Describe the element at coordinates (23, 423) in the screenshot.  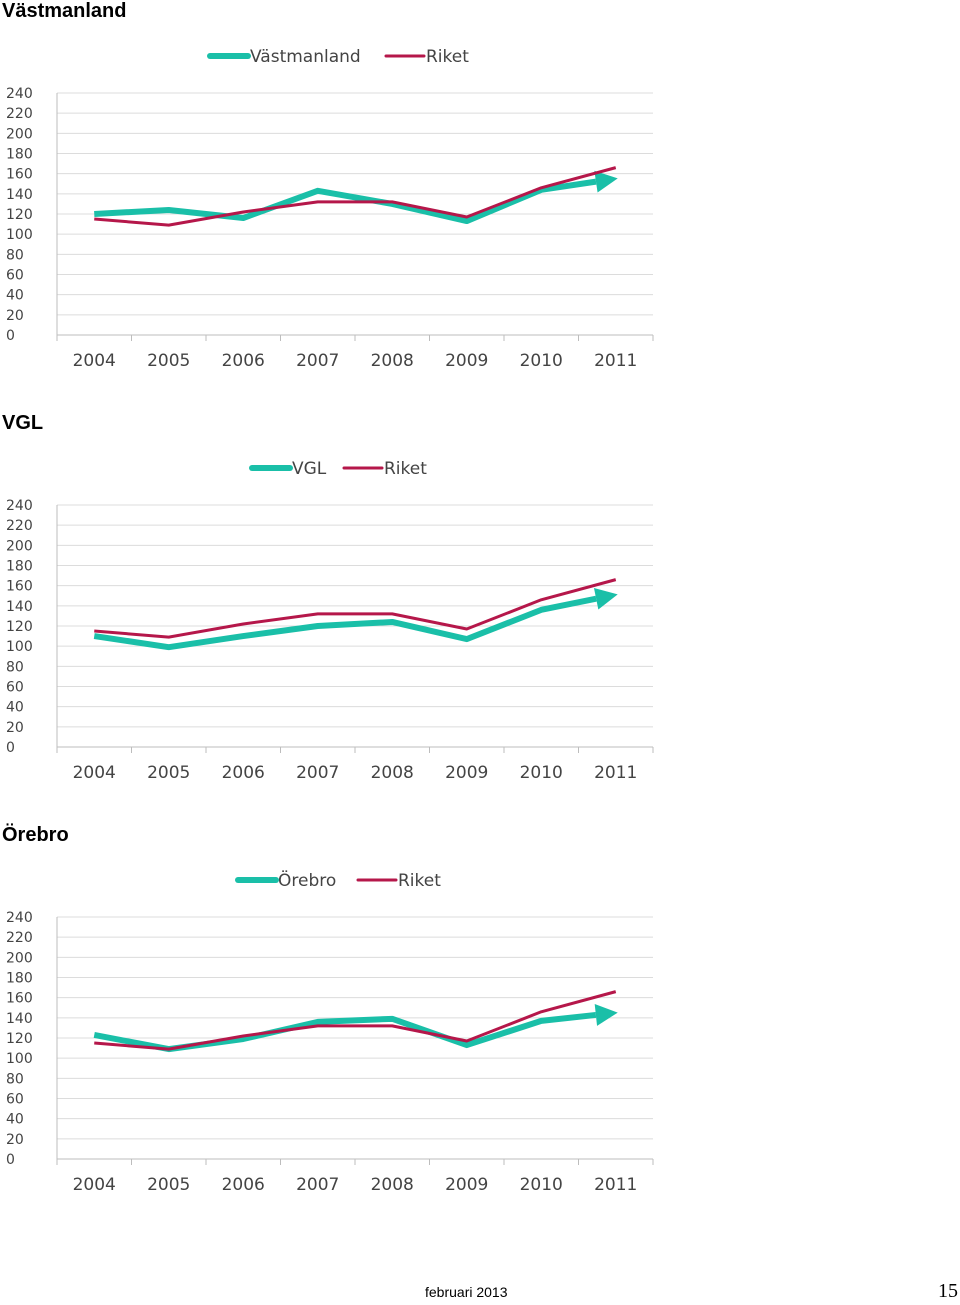
I see `chart-title-vgl: VGL` at that location.